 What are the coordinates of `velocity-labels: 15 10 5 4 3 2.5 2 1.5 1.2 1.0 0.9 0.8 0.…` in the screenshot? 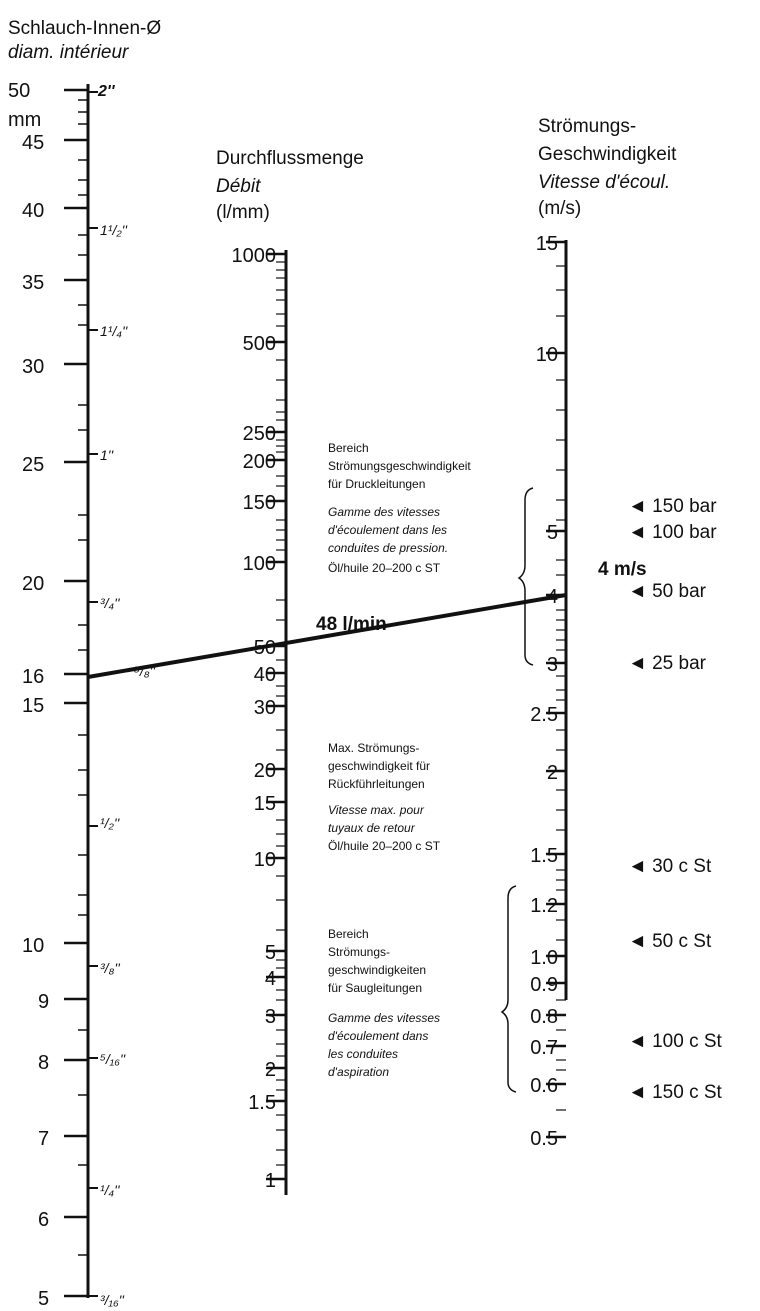 It's located at (544, 691).